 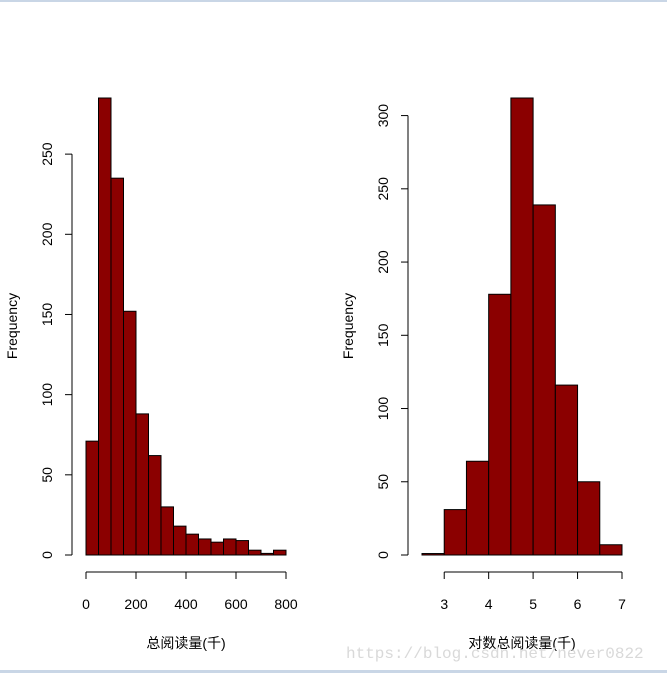 I want to click on x-axis-label: 对数总阅读量(千), so click(x=521, y=643).